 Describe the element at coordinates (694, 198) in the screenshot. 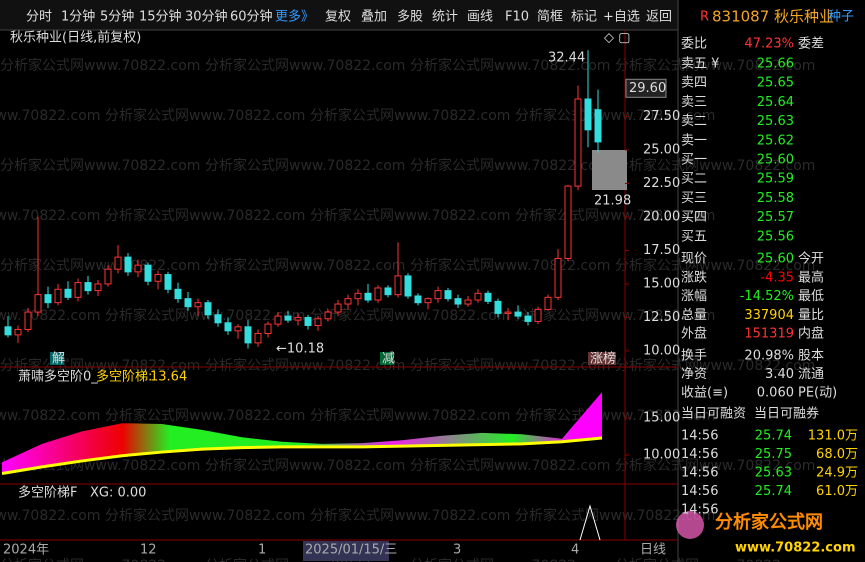

I see `book-label: 买三` at that location.